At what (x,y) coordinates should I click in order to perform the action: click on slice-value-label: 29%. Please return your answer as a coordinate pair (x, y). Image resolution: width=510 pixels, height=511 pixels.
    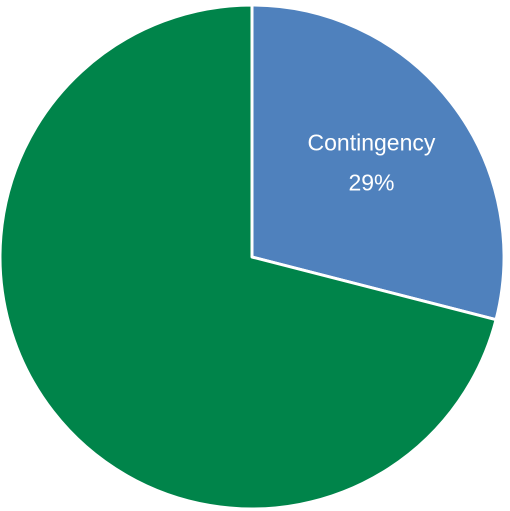
    Looking at the image, I should click on (371, 182).